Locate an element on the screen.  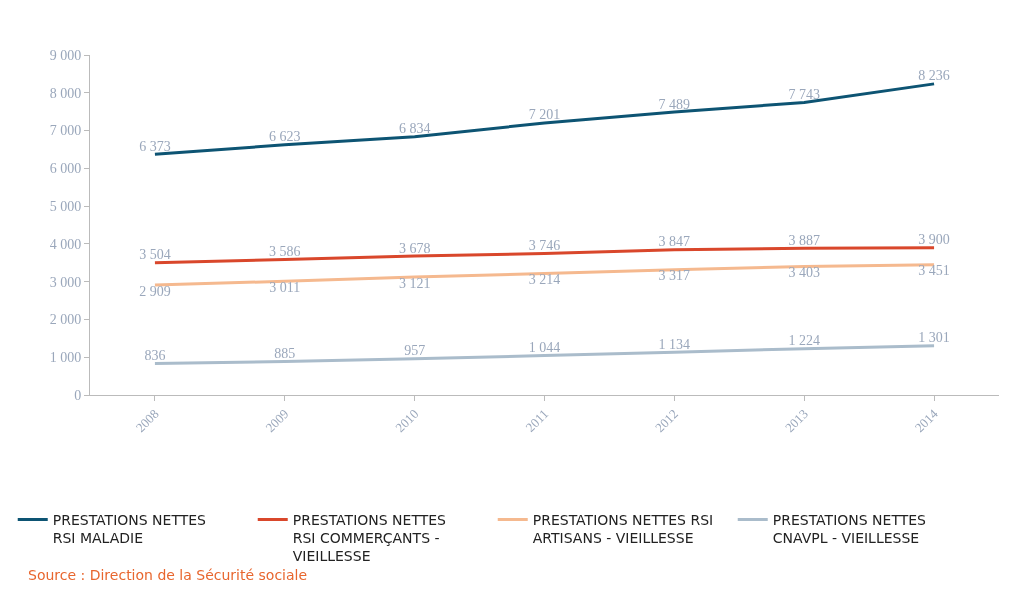
y-tick-label: 9 000 is located at coordinates (65, 55).